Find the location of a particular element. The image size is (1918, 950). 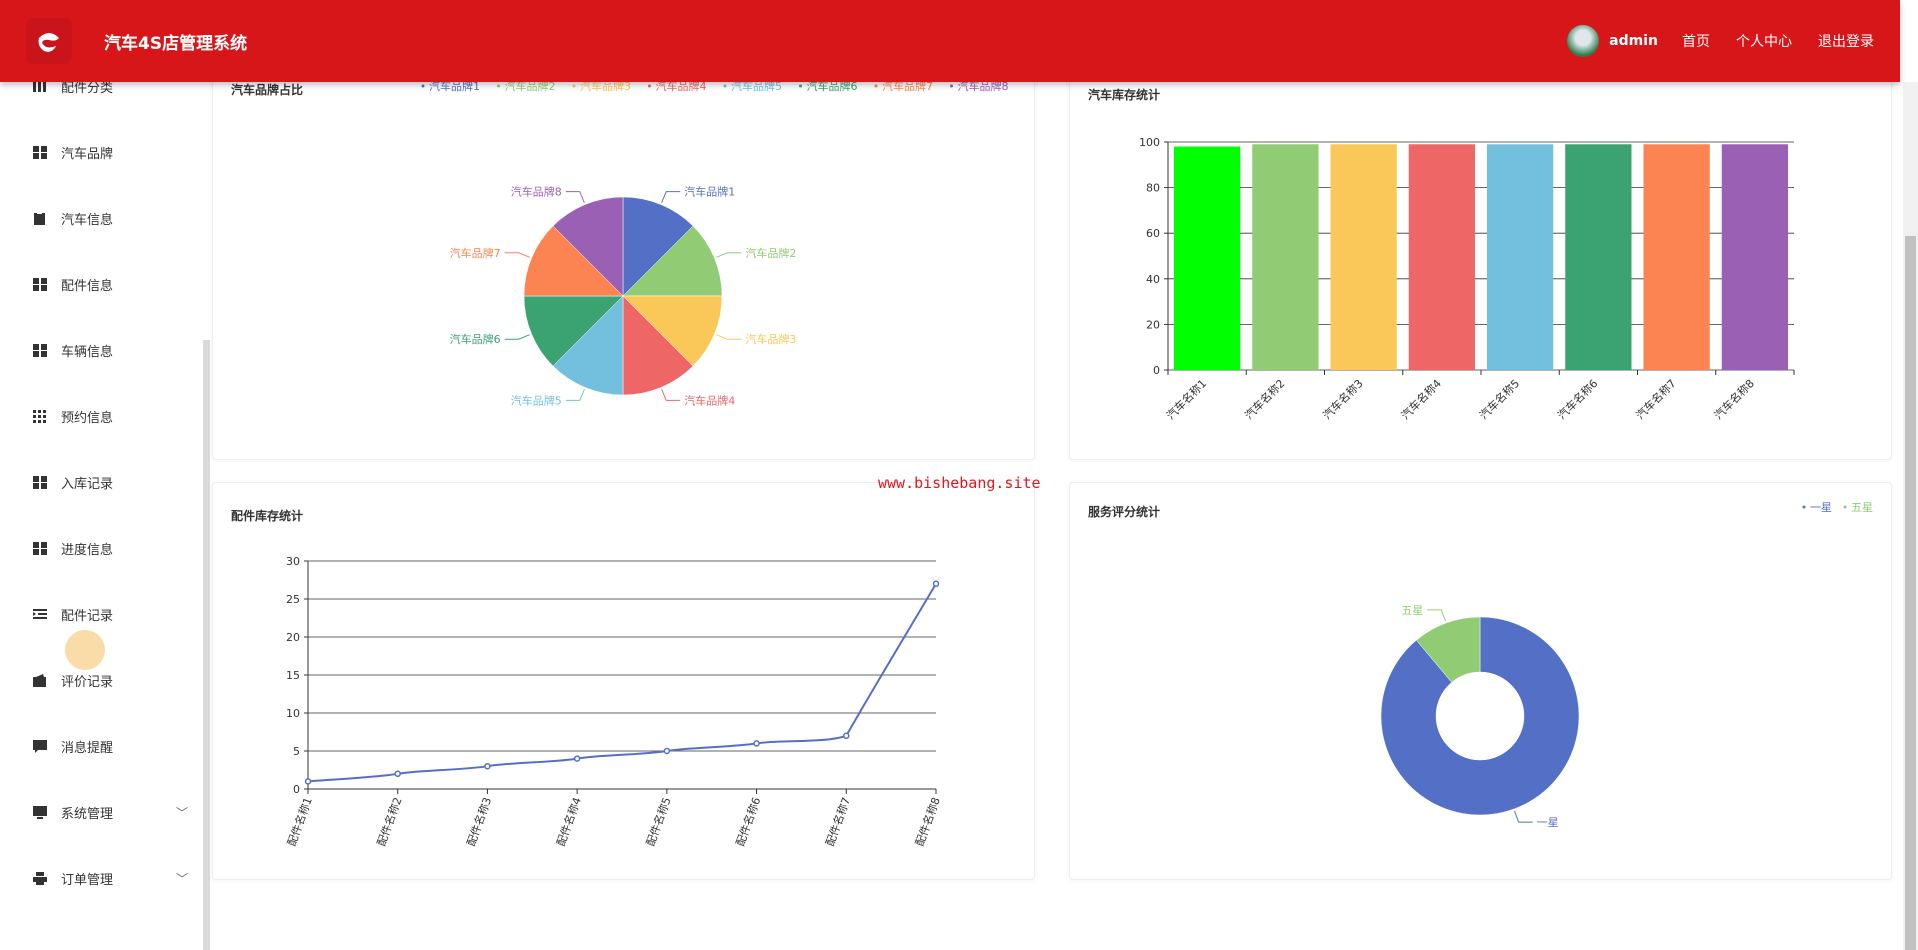

card-title: 服务评分统计 is located at coordinates (1124, 512).